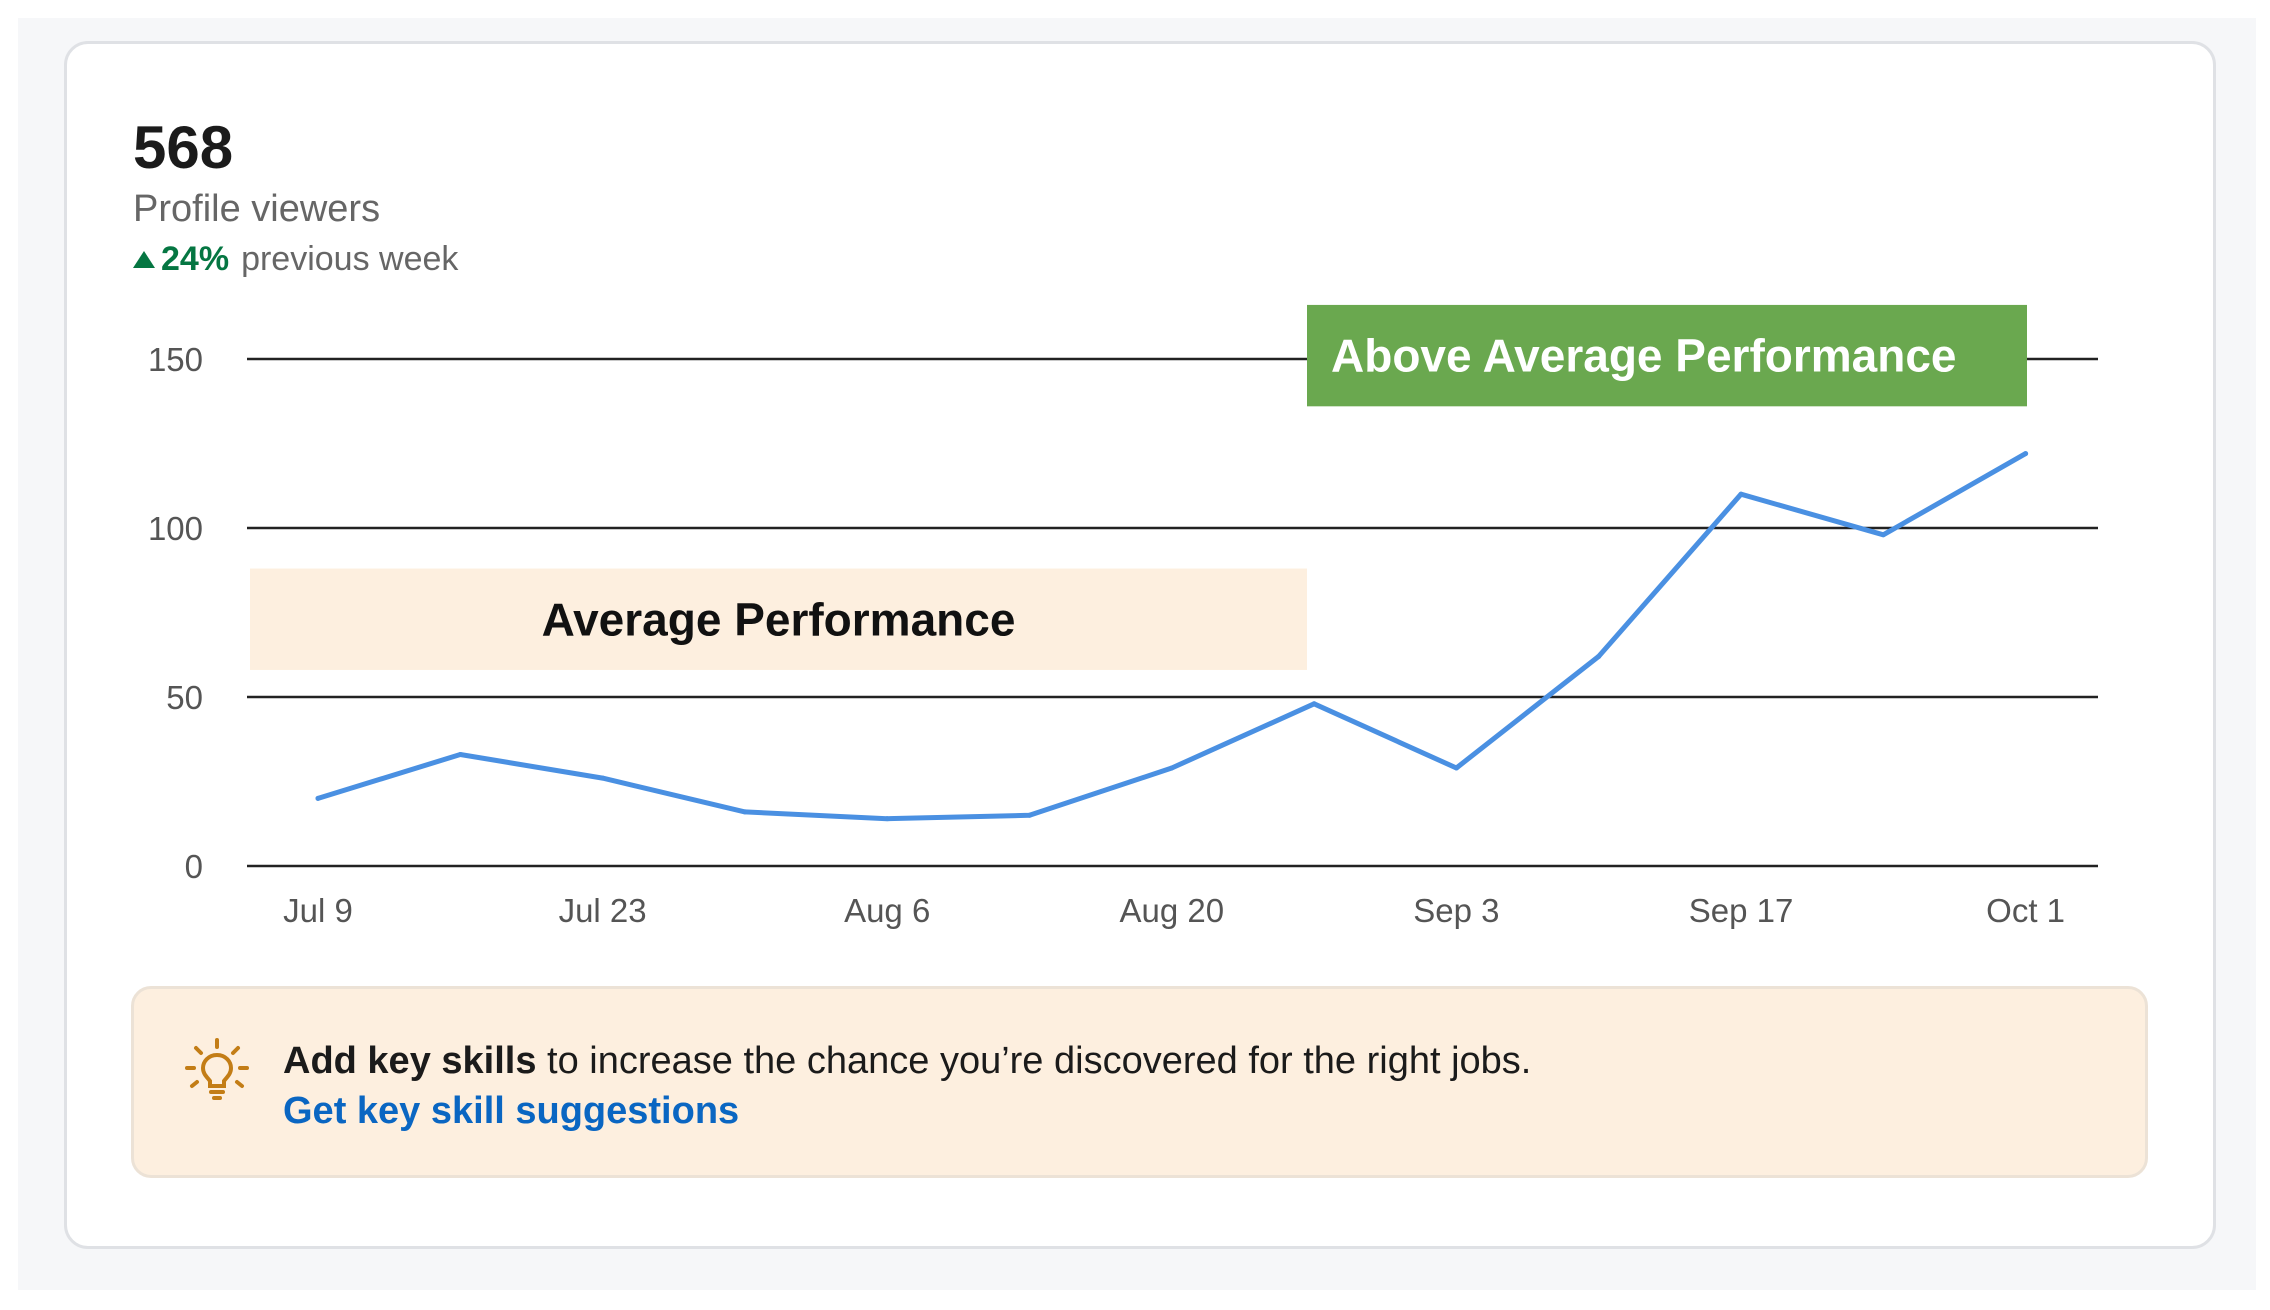  I want to click on y-tick-label: 100, so click(175, 528).